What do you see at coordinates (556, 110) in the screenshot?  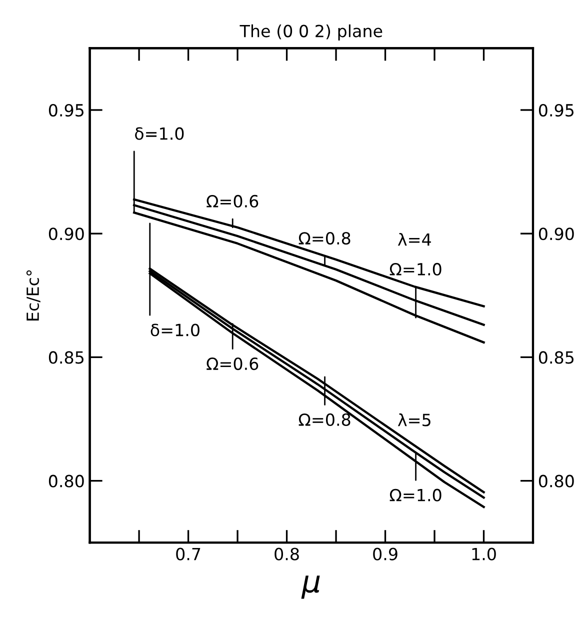 I see `y2-tick-label: 0.95` at bounding box center [556, 110].